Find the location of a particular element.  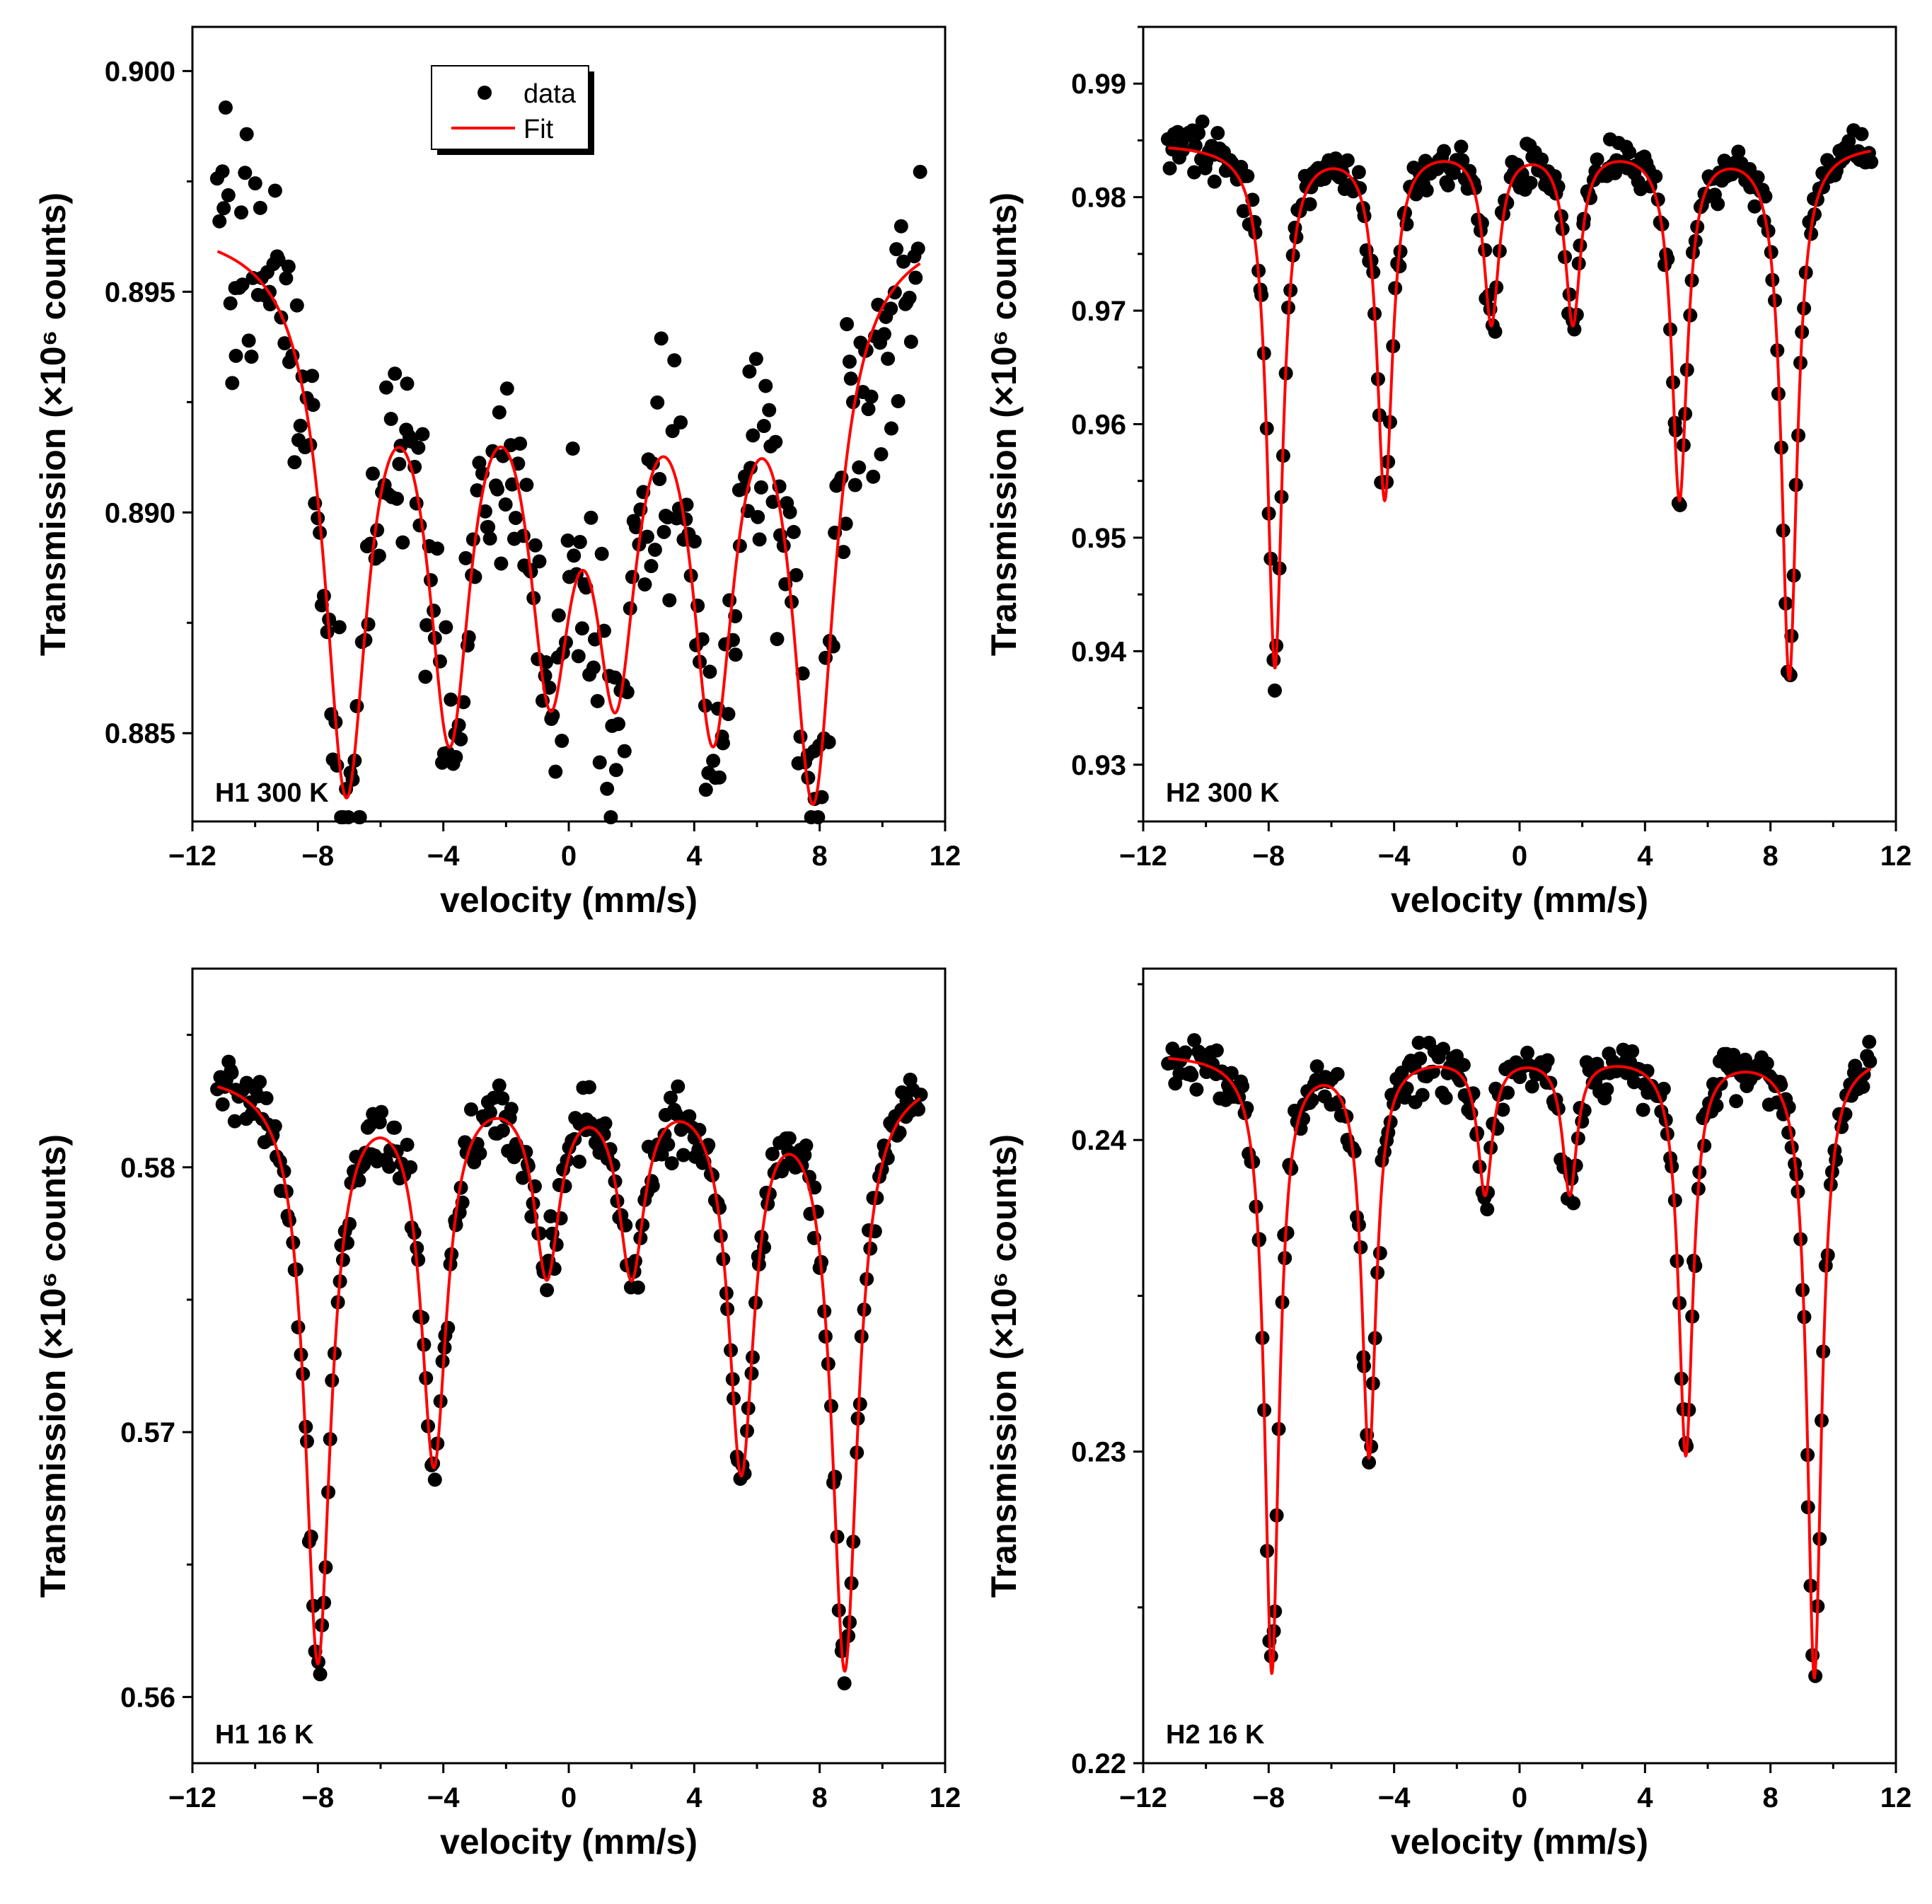

y-tick-label: 0.93 is located at coordinates (1098, 765).